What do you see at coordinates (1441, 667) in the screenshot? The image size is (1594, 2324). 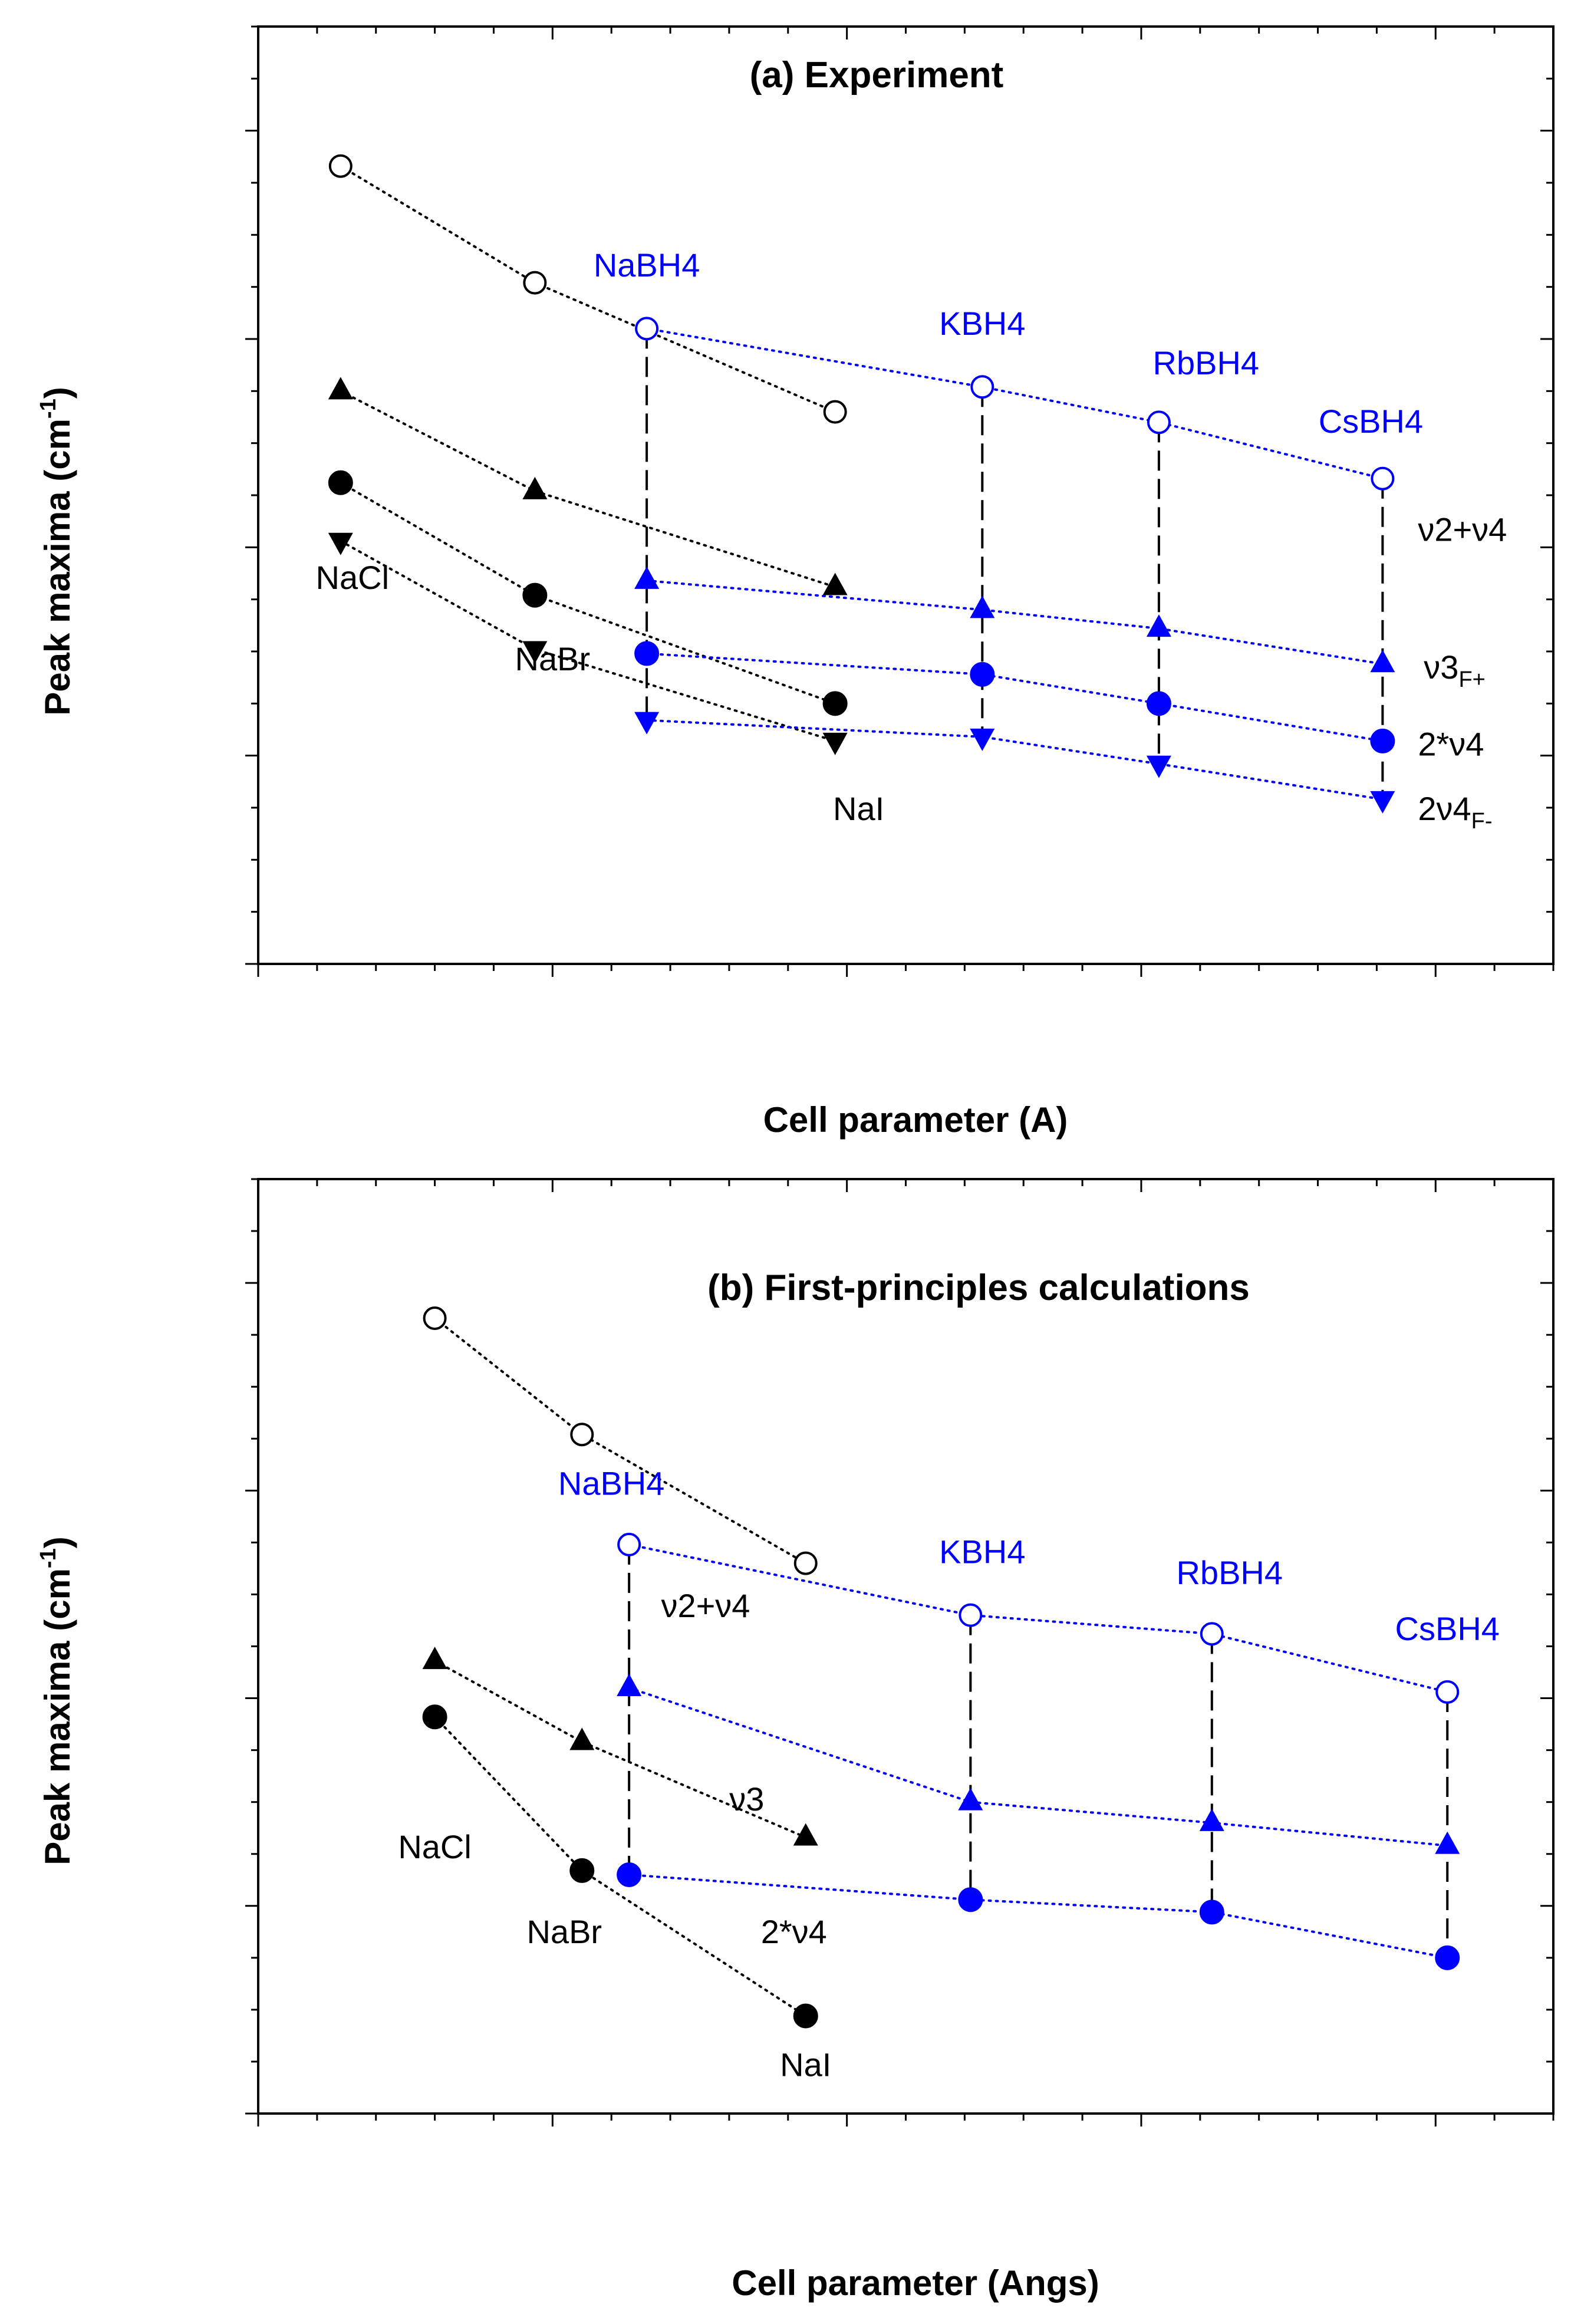 I see `panel-a-annotation-text: ν3` at bounding box center [1441, 667].